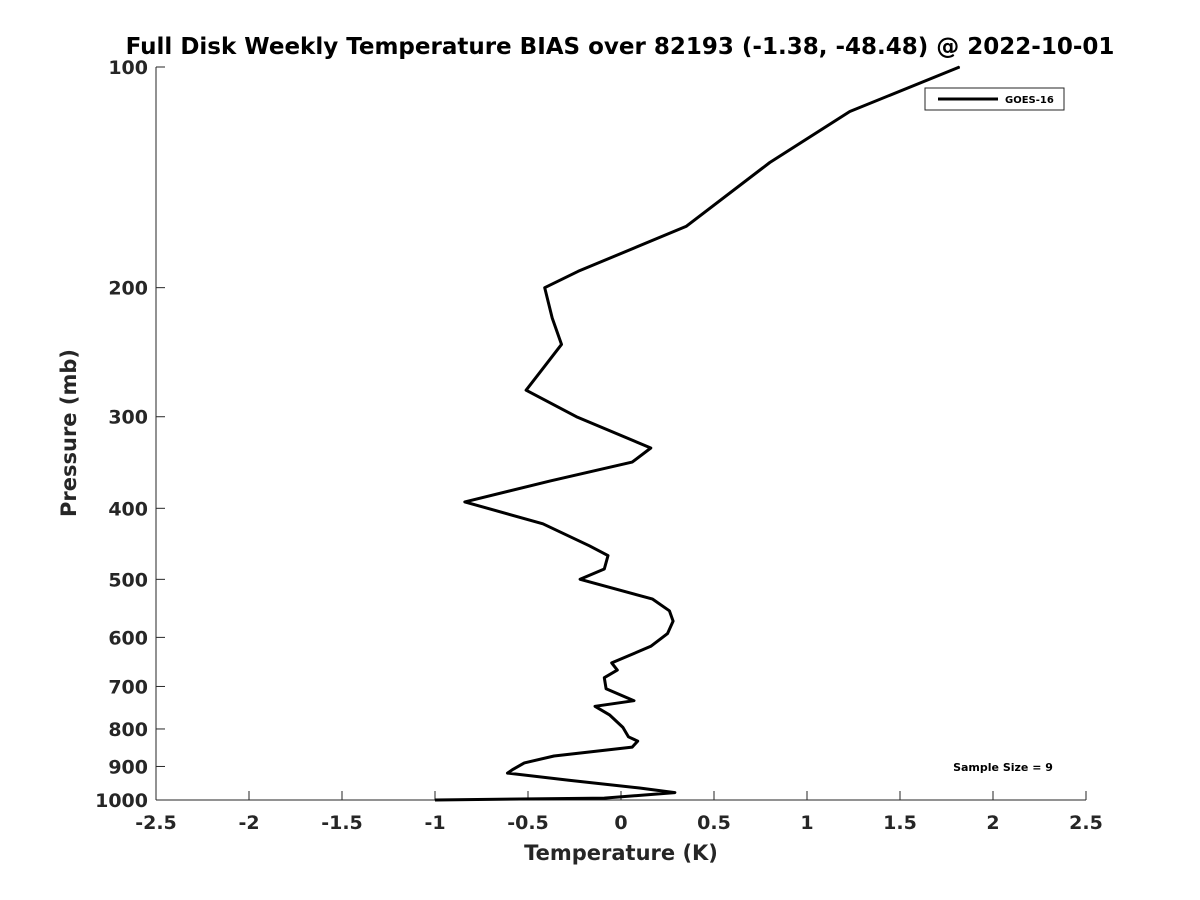 This screenshot has height=900, width=1200. Describe the element at coordinates (128, 580) in the screenshot. I see `y-tick-label: 500` at that location.